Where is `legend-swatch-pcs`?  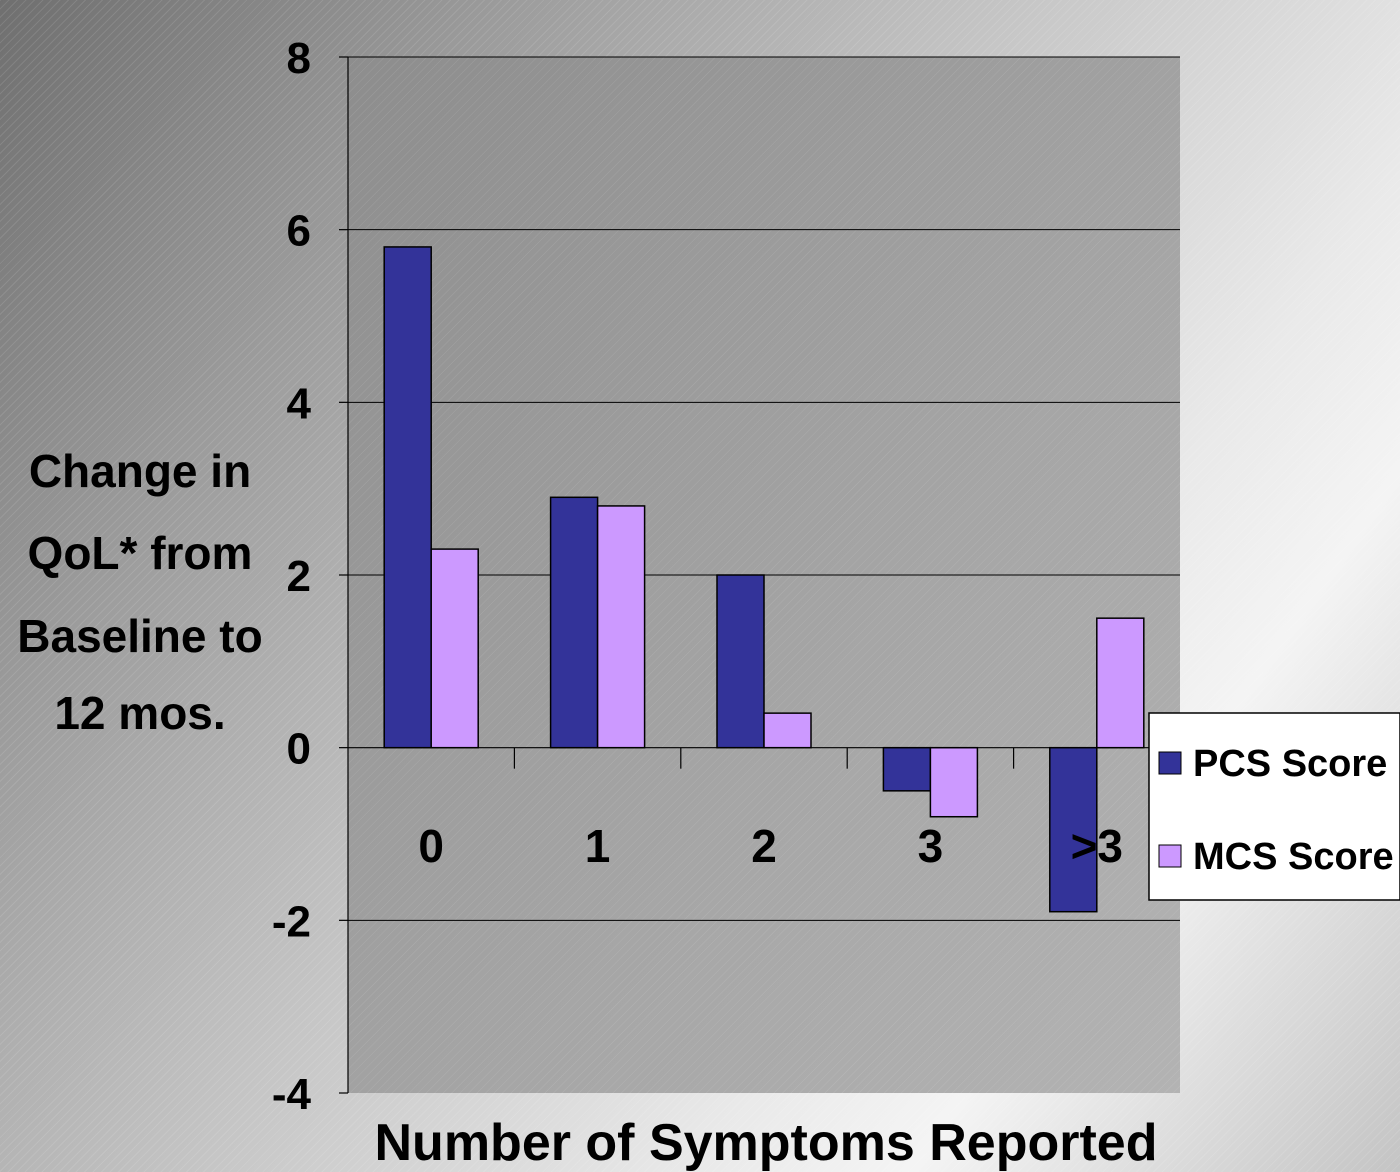 legend-swatch-pcs is located at coordinates (1170, 763).